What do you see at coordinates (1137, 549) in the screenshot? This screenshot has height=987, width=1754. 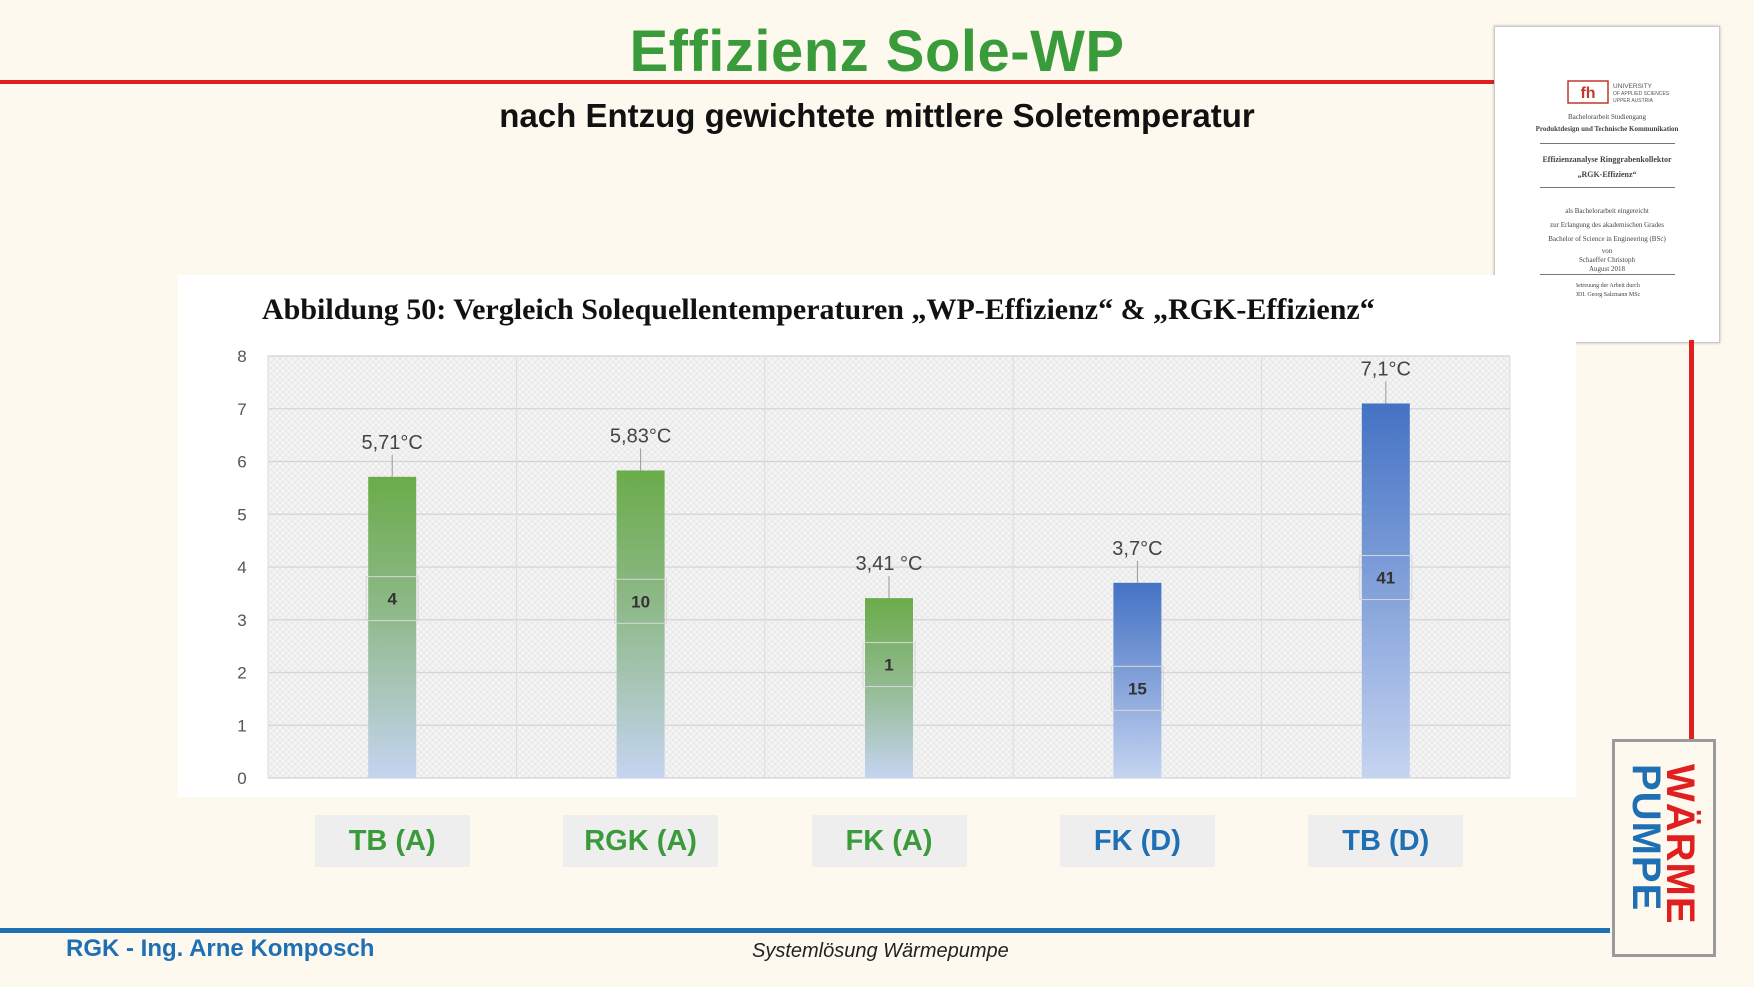 I see `bar-value-label: 3,7°C` at bounding box center [1137, 549].